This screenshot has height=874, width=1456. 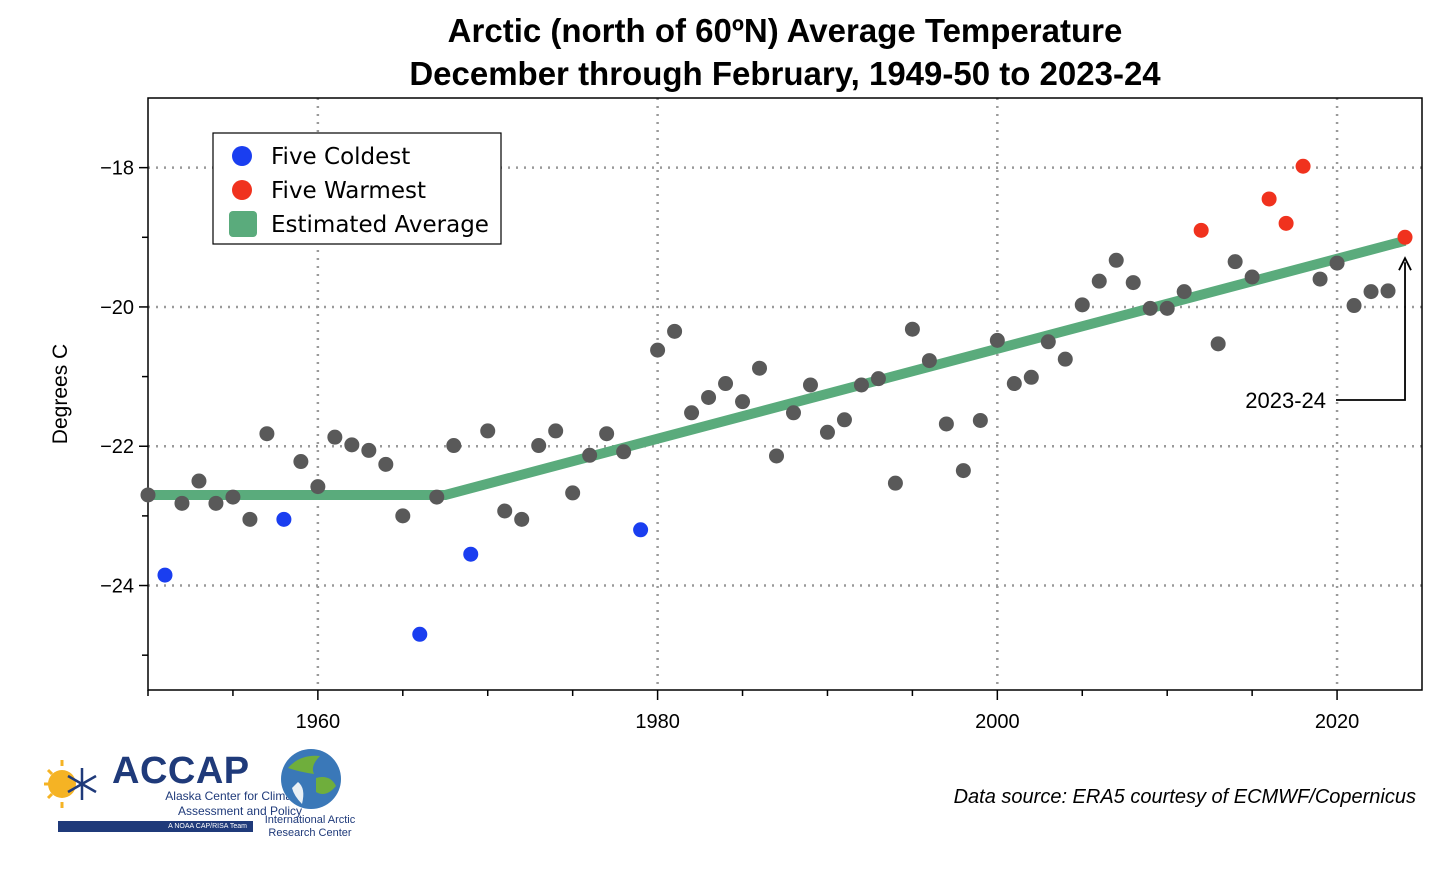 I want to click on legend-label: Estimated Average, so click(x=380, y=225).